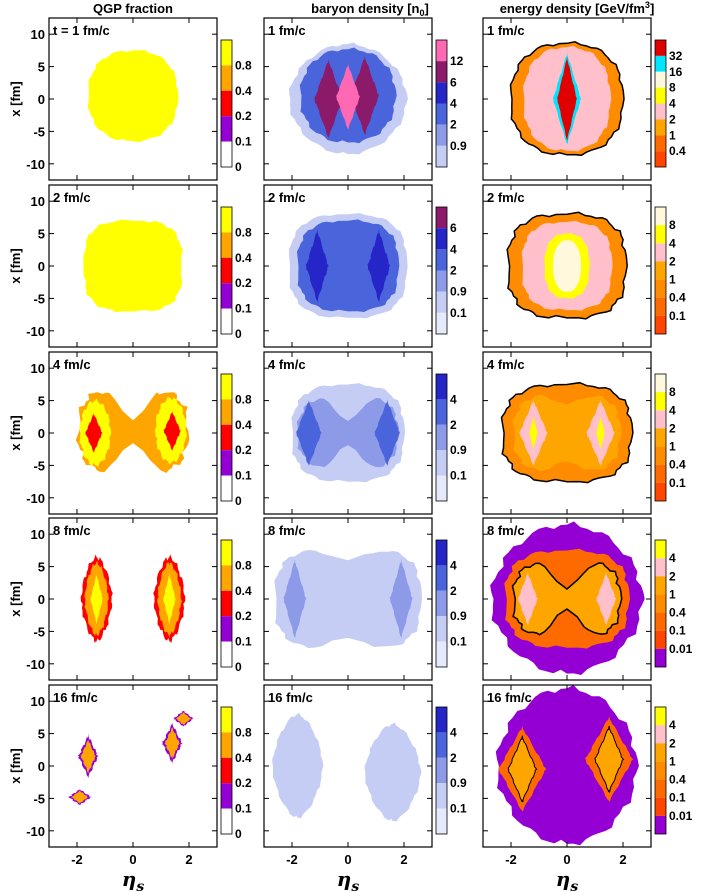  Describe the element at coordinates (132, 859) in the screenshot. I see `x-tick-label: 0` at that location.